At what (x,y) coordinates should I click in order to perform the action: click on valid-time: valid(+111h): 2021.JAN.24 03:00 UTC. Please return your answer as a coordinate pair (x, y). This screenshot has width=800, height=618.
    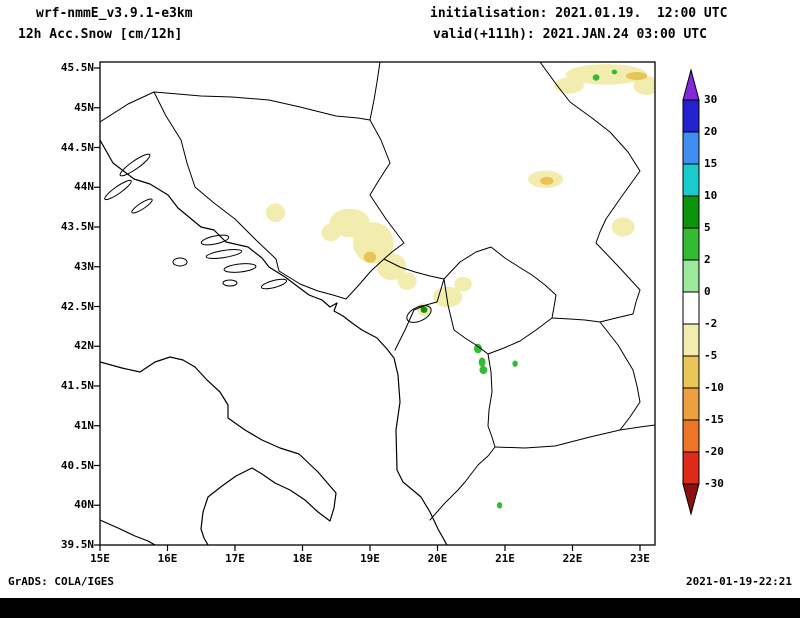
    Looking at the image, I should click on (570, 34).